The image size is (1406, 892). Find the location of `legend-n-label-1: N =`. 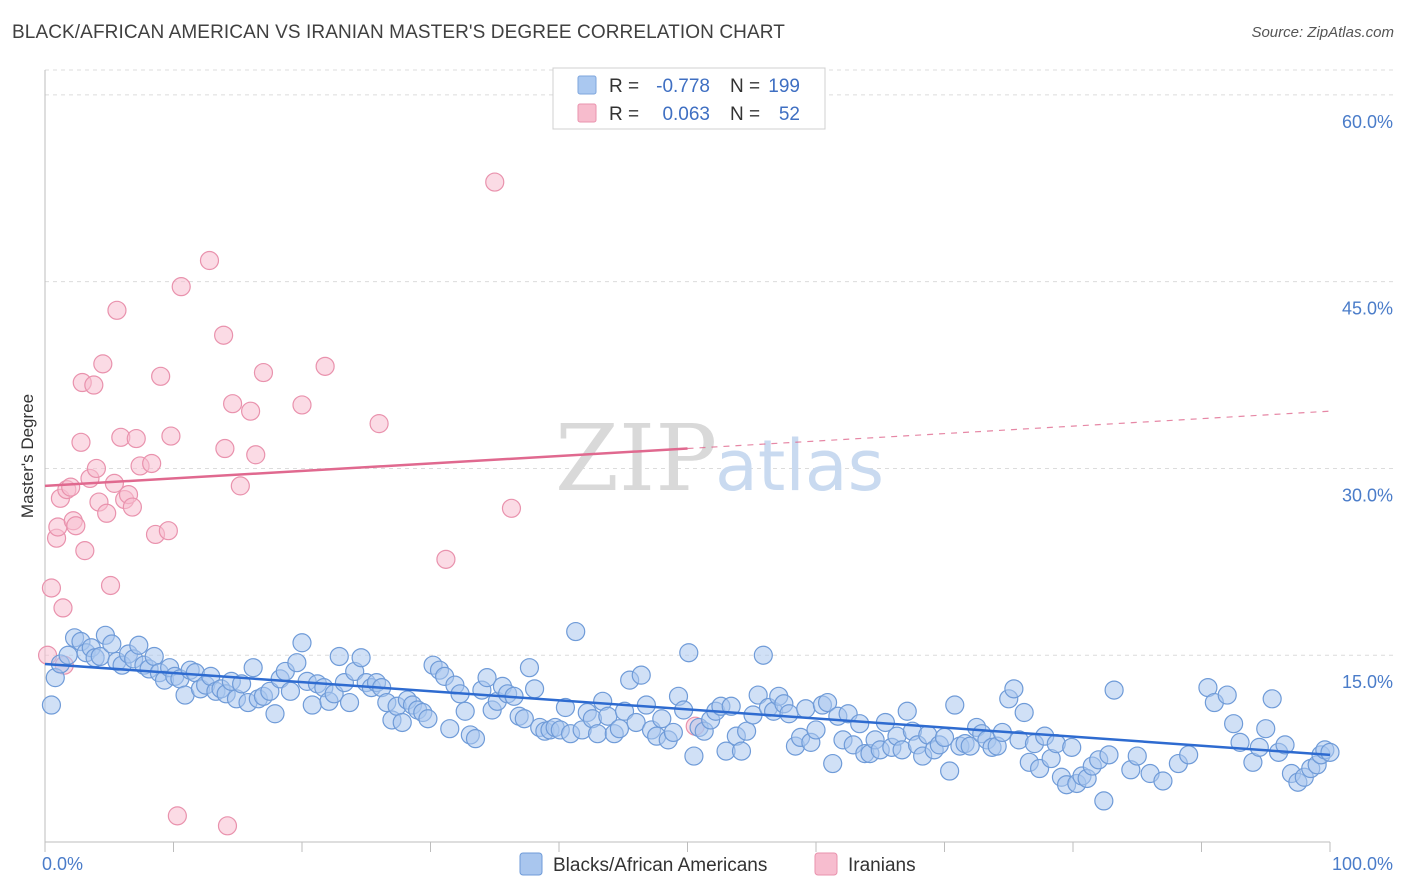

legend-n-label-1: N = is located at coordinates (745, 114).